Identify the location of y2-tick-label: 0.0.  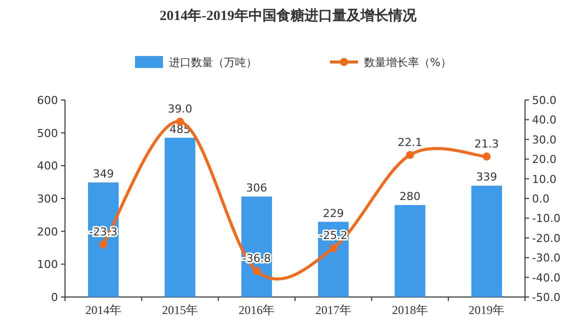
(541, 199).